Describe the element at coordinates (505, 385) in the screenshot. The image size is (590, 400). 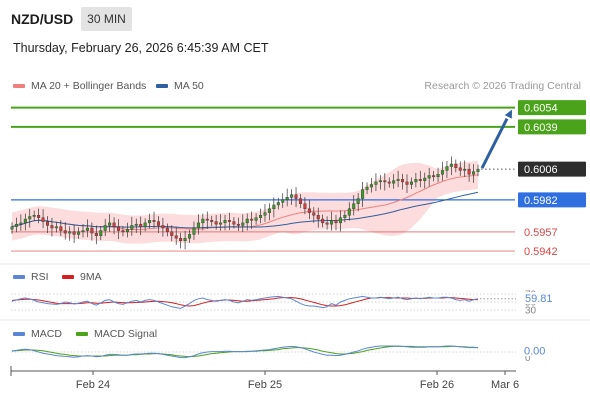
I see `x-tick-label-3: Mar 6` at that location.